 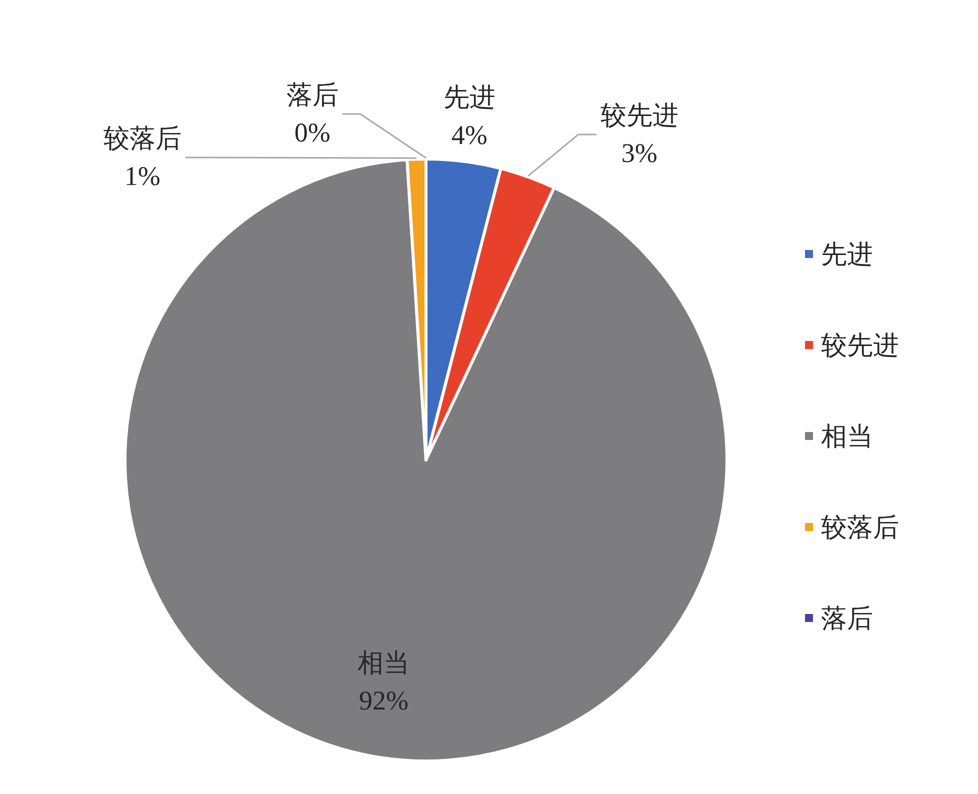 I want to click on legend-label: 先进, so click(x=847, y=255).